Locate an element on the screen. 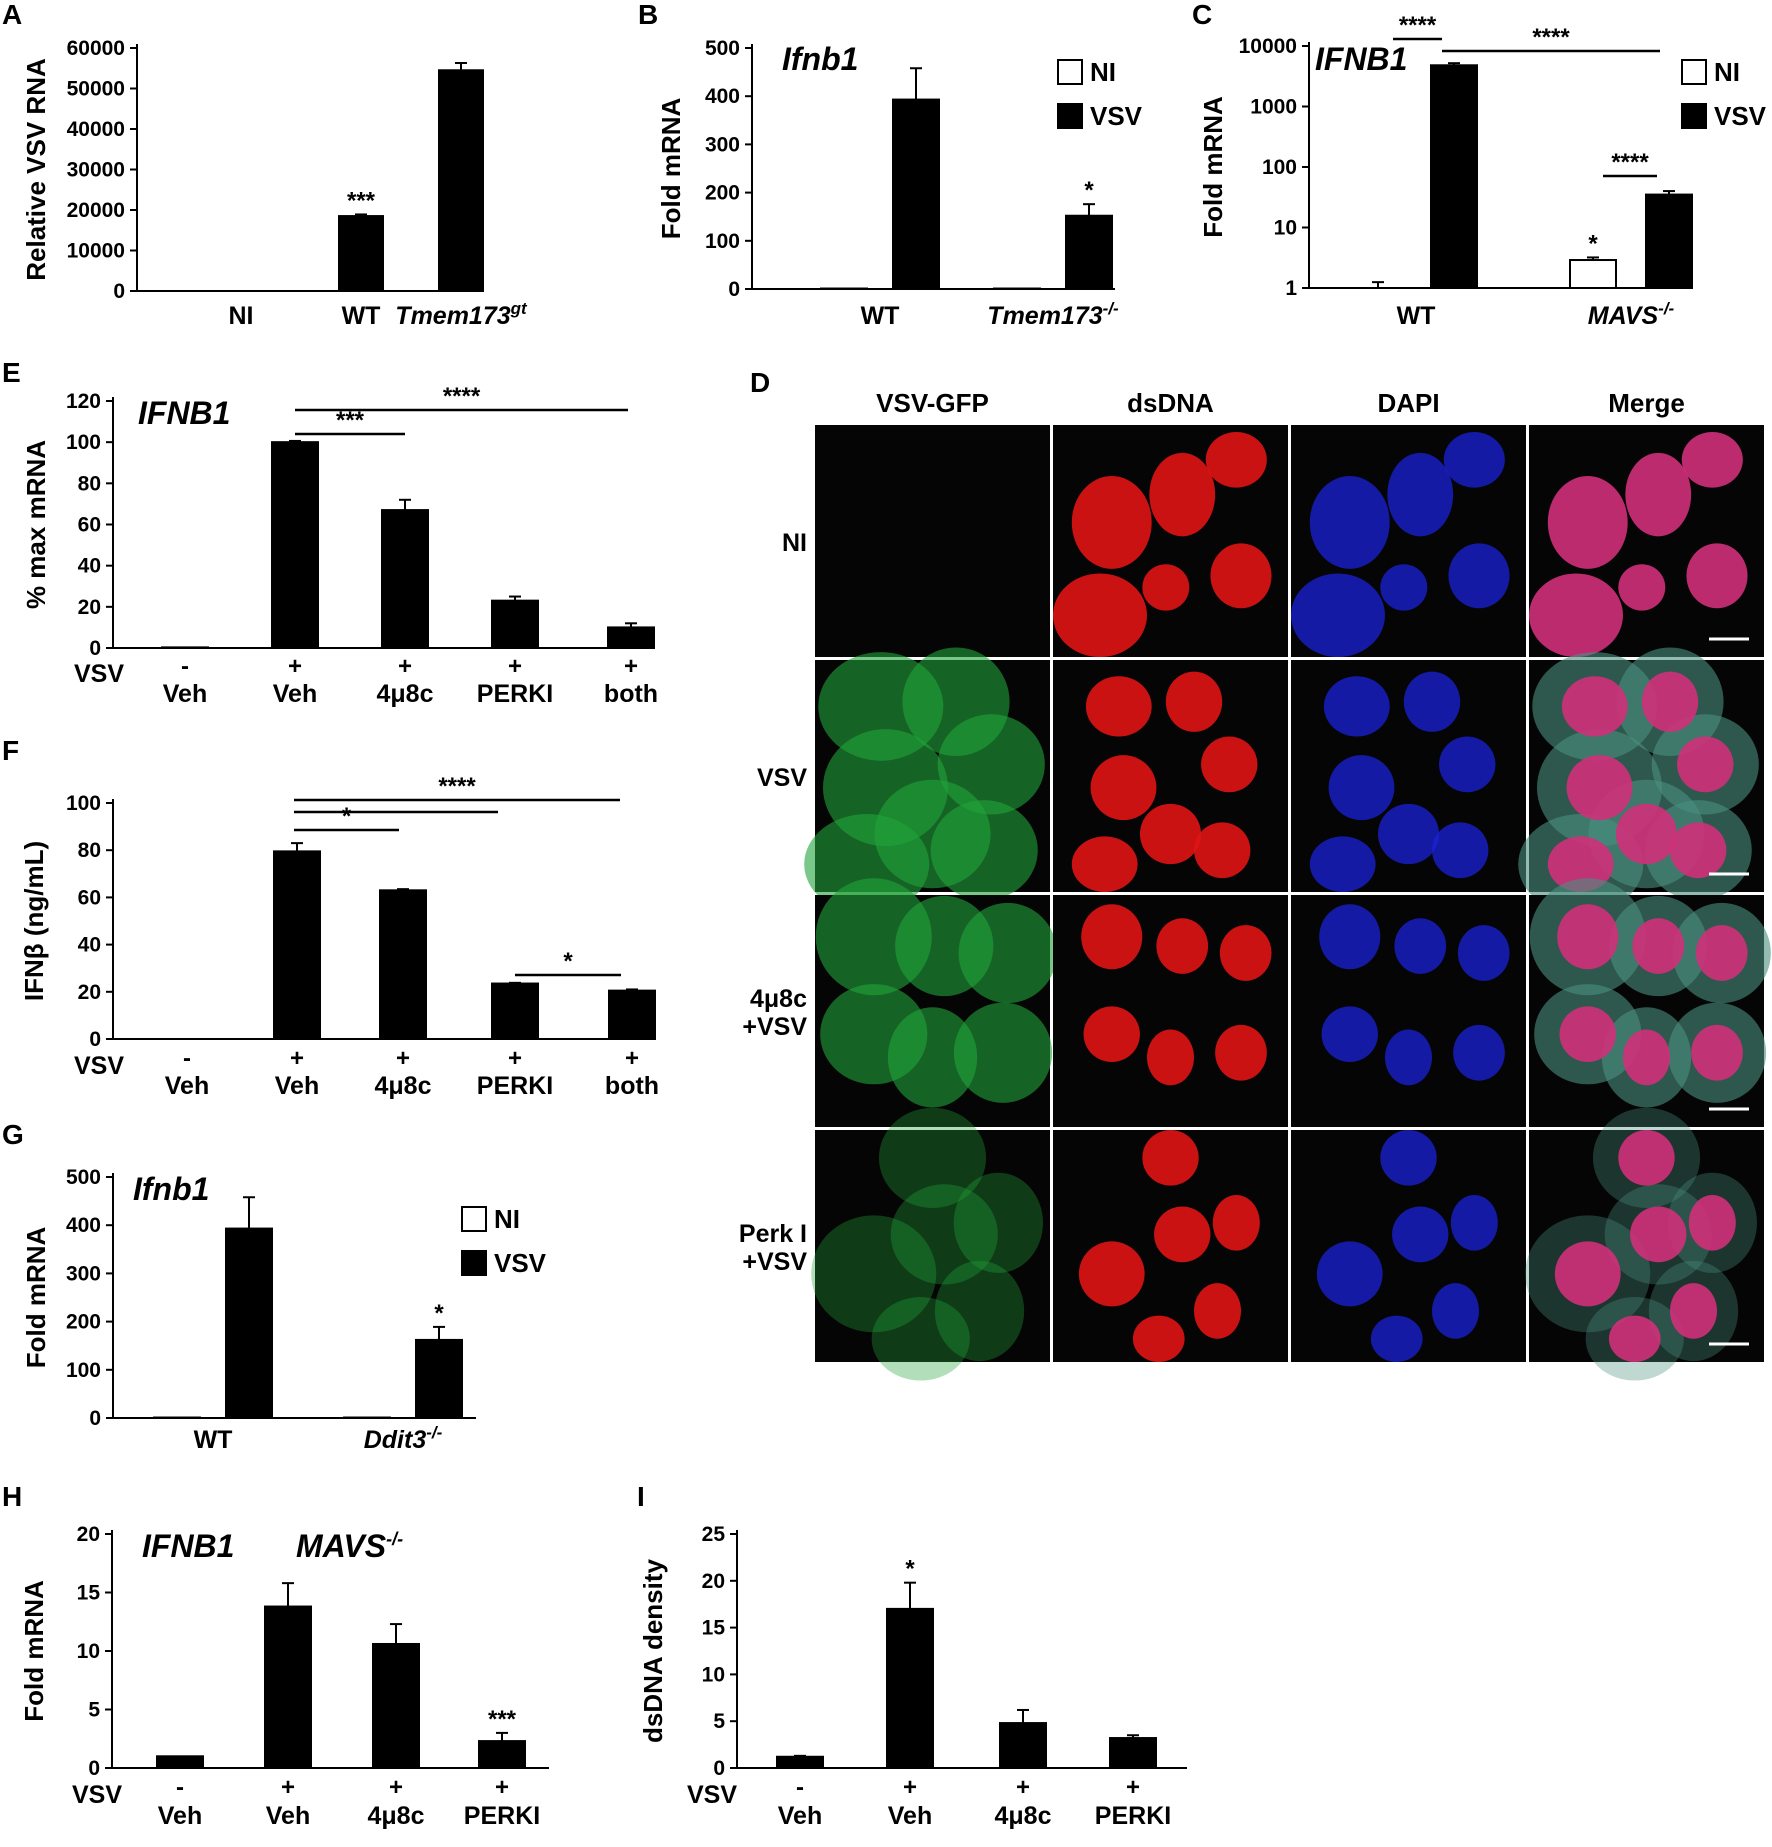 Image resolution: width=1772 pixels, height=1847 pixels. row-label: Perk I is located at coordinates (773, 1234).